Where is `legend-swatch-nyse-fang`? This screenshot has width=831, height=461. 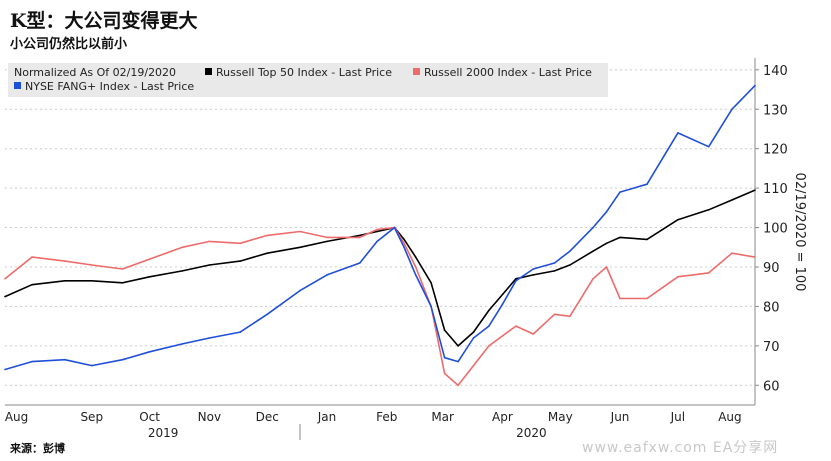 legend-swatch-nyse-fang is located at coordinates (17, 85).